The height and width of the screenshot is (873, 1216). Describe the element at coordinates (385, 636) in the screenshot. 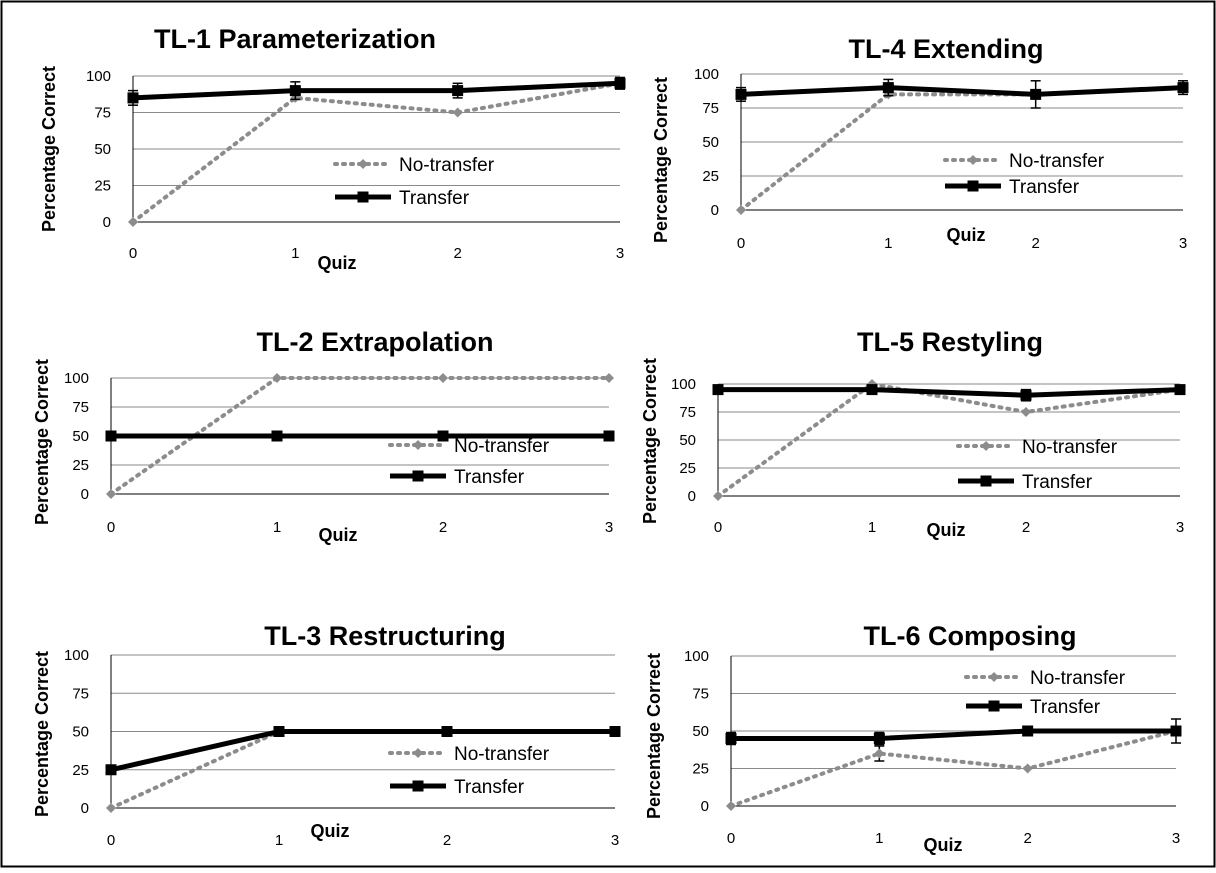

I see `chart-title: TL-3 Restructuring` at that location.